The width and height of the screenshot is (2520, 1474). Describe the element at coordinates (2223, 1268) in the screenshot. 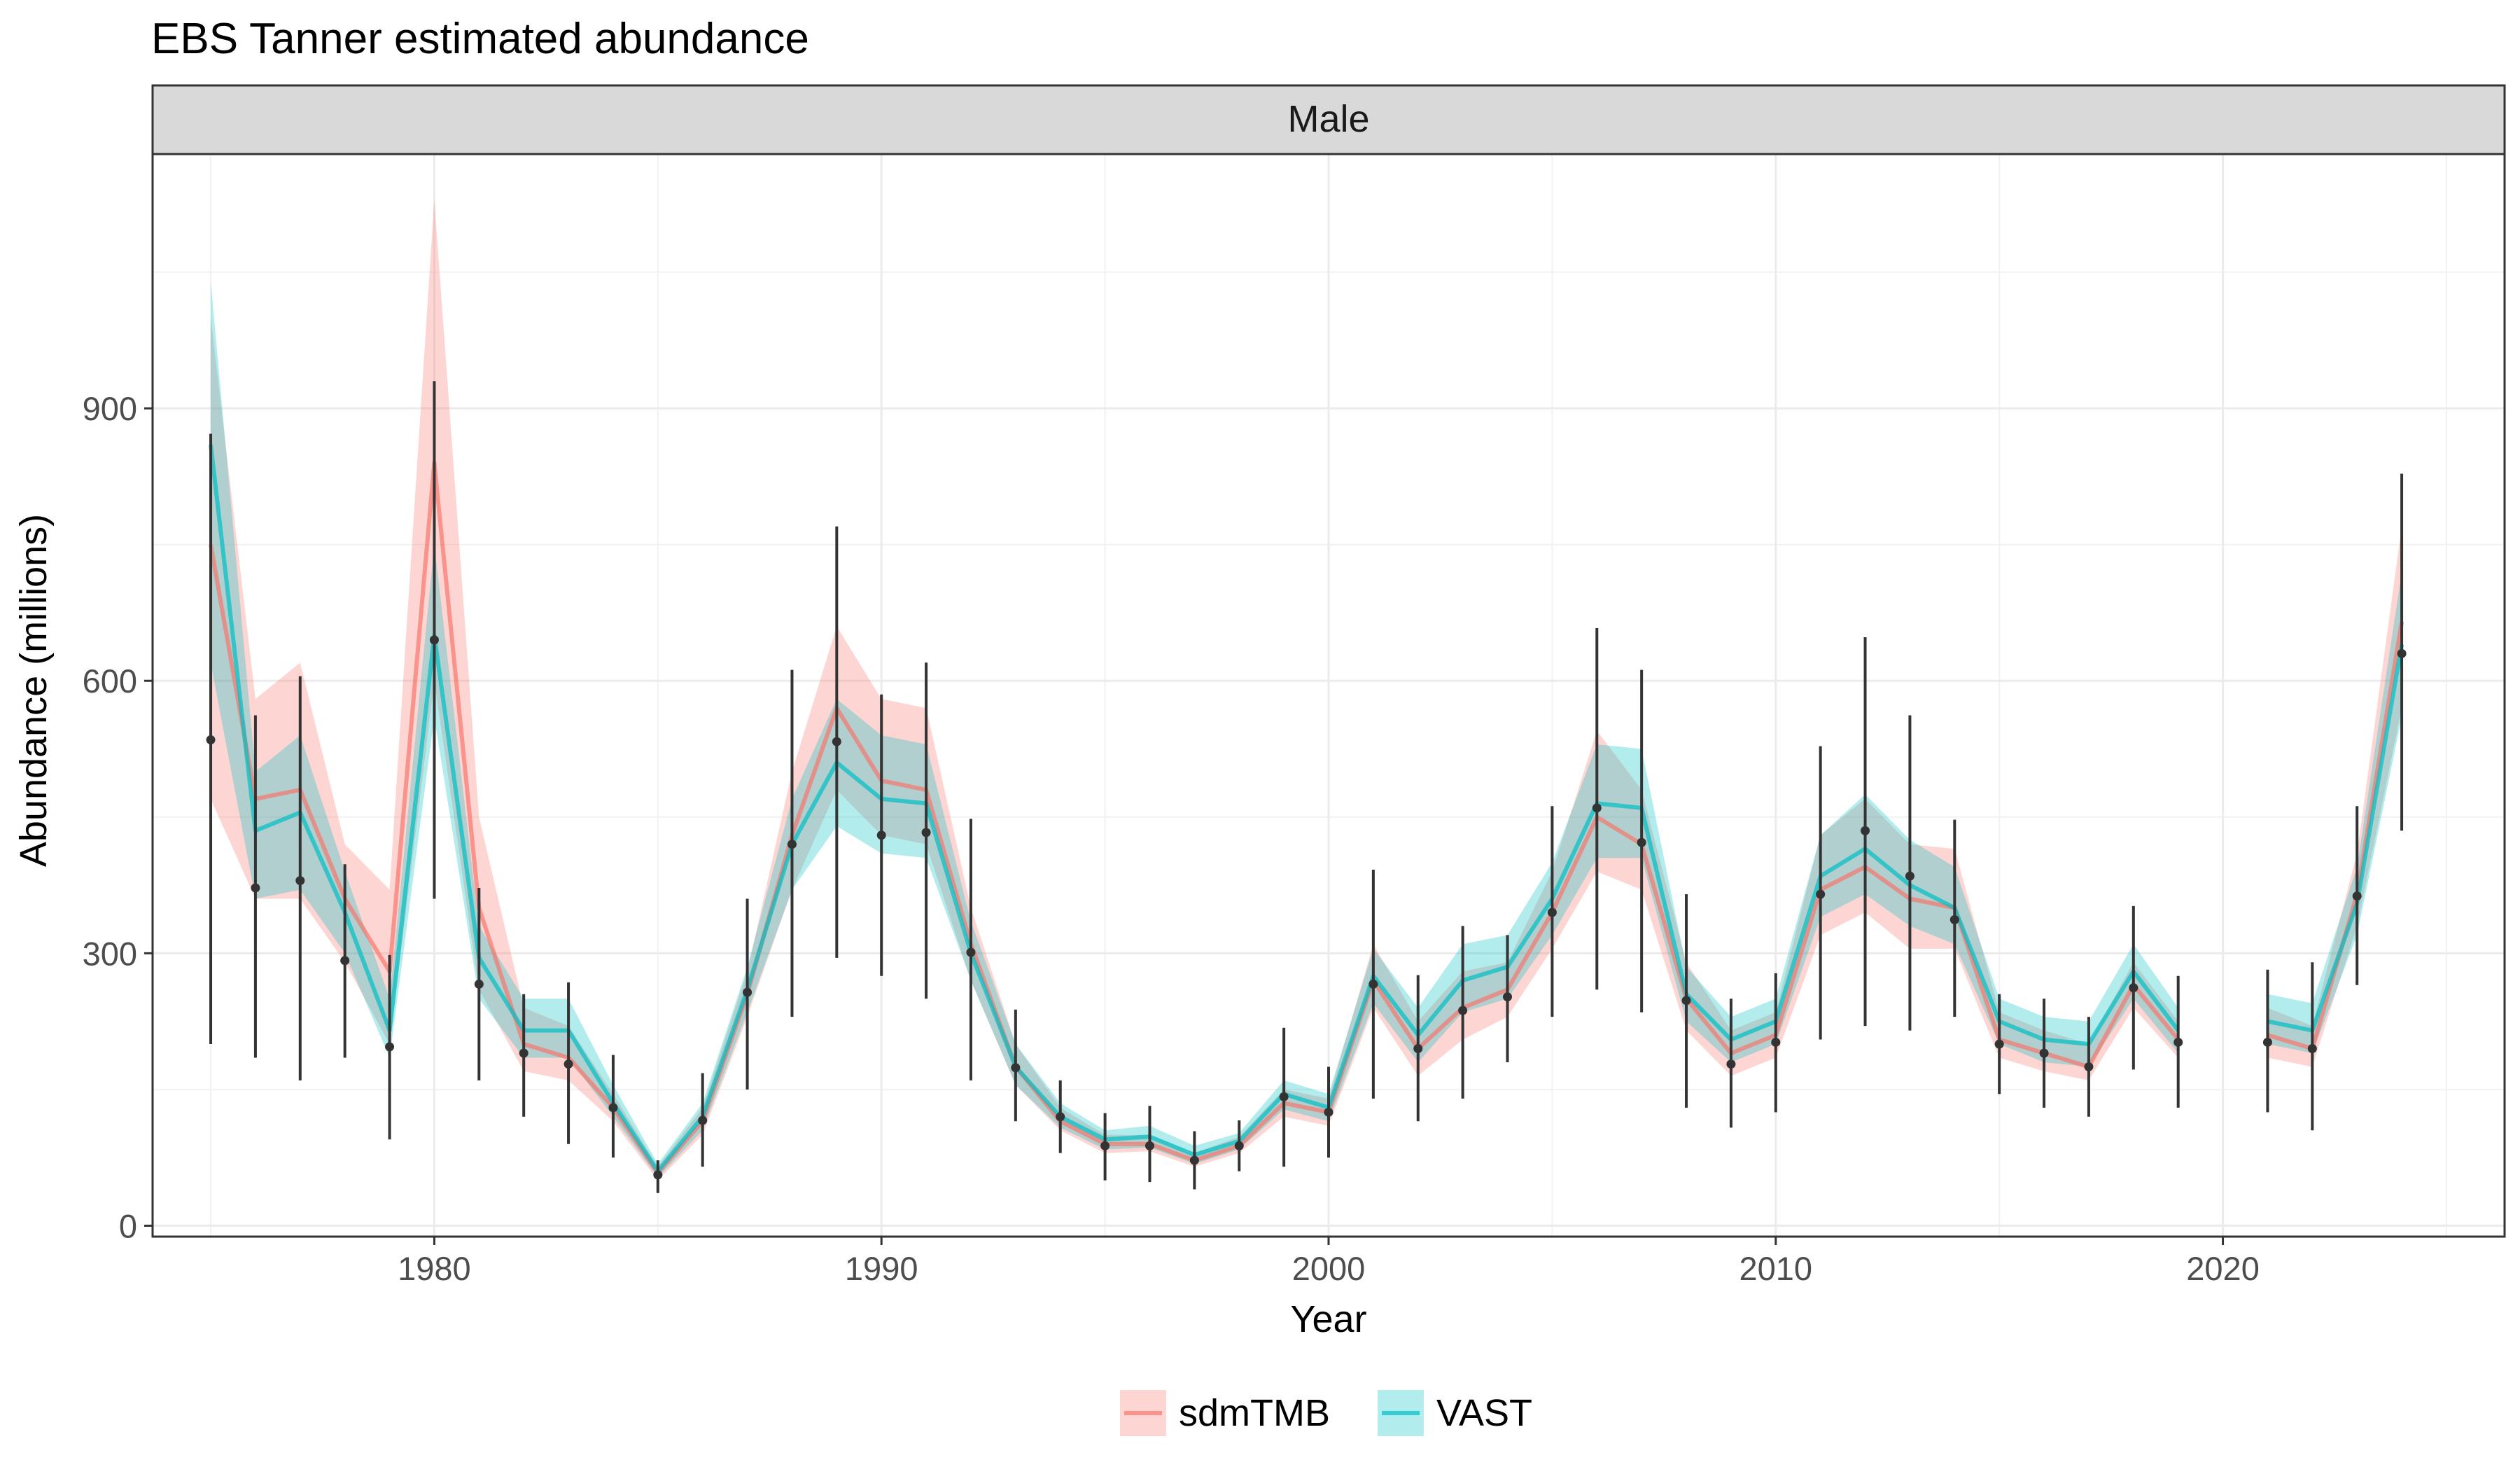

I see `x-tick-label: 2020` at that location.